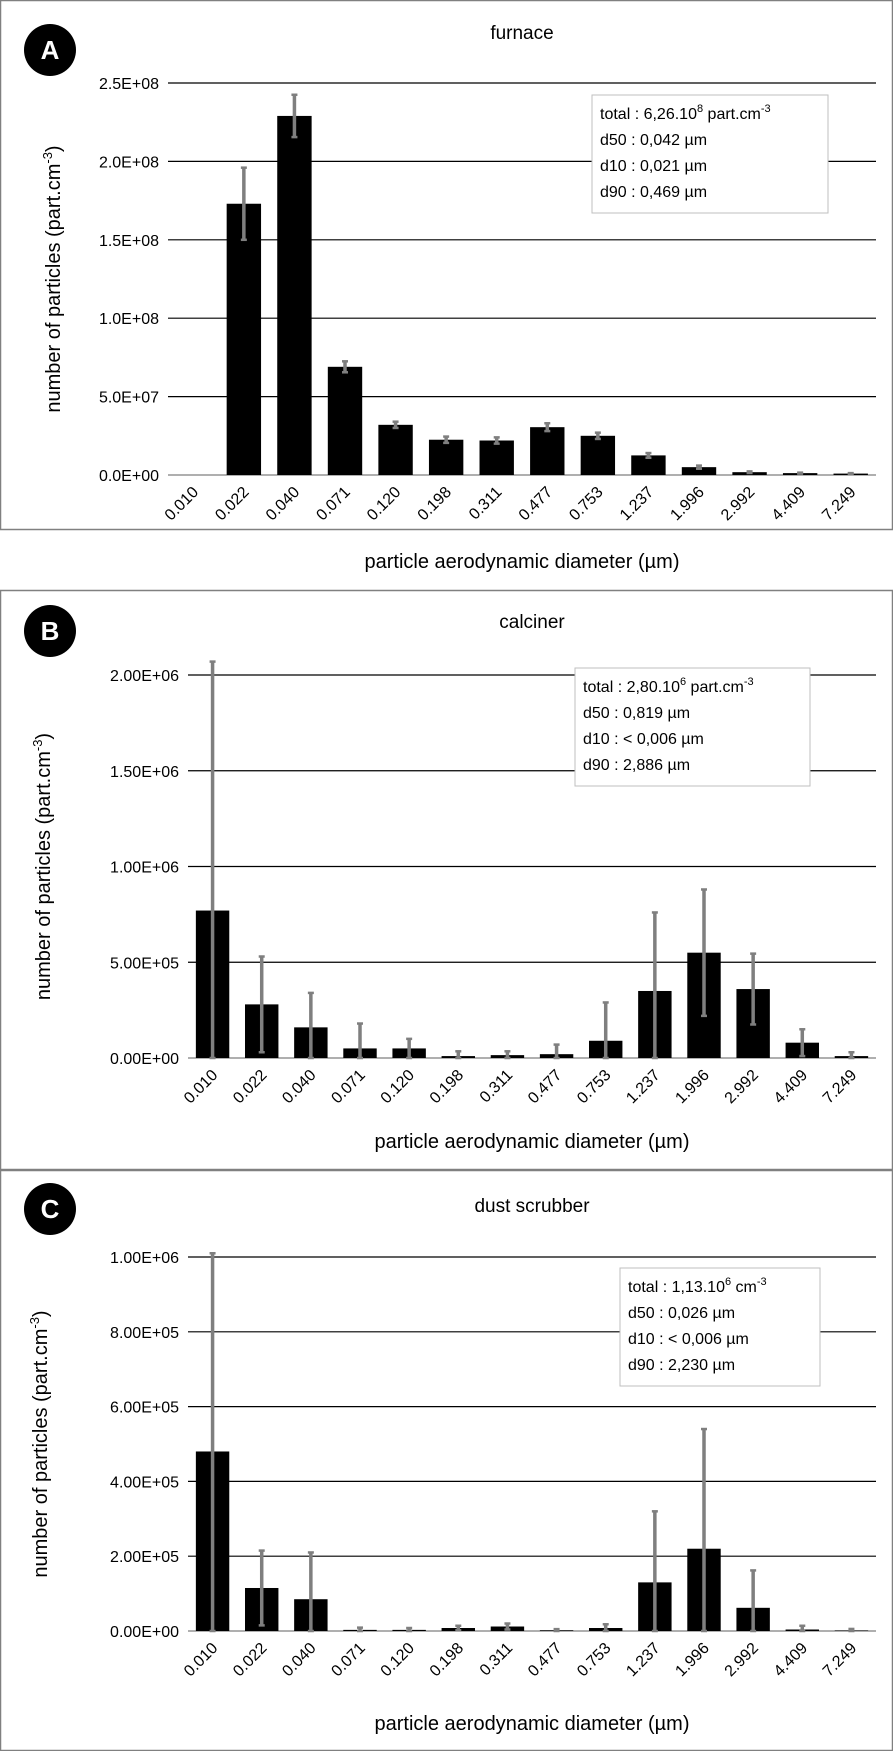 This screenshot has height=1751, width=893. Describe the element at coordinates (144, 1333) in the screenshot. I see `y-tick-label: 8.00E+05` at that location.